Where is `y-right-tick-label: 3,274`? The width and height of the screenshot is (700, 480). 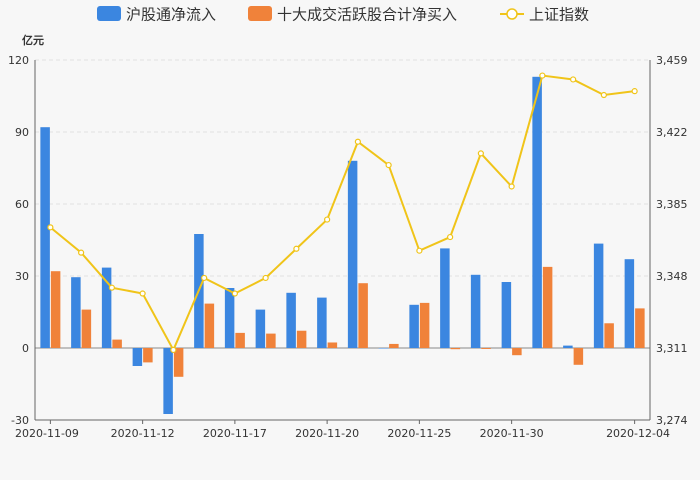
y-right-tick-label: 3,274 is located at coordinates (672, 420).